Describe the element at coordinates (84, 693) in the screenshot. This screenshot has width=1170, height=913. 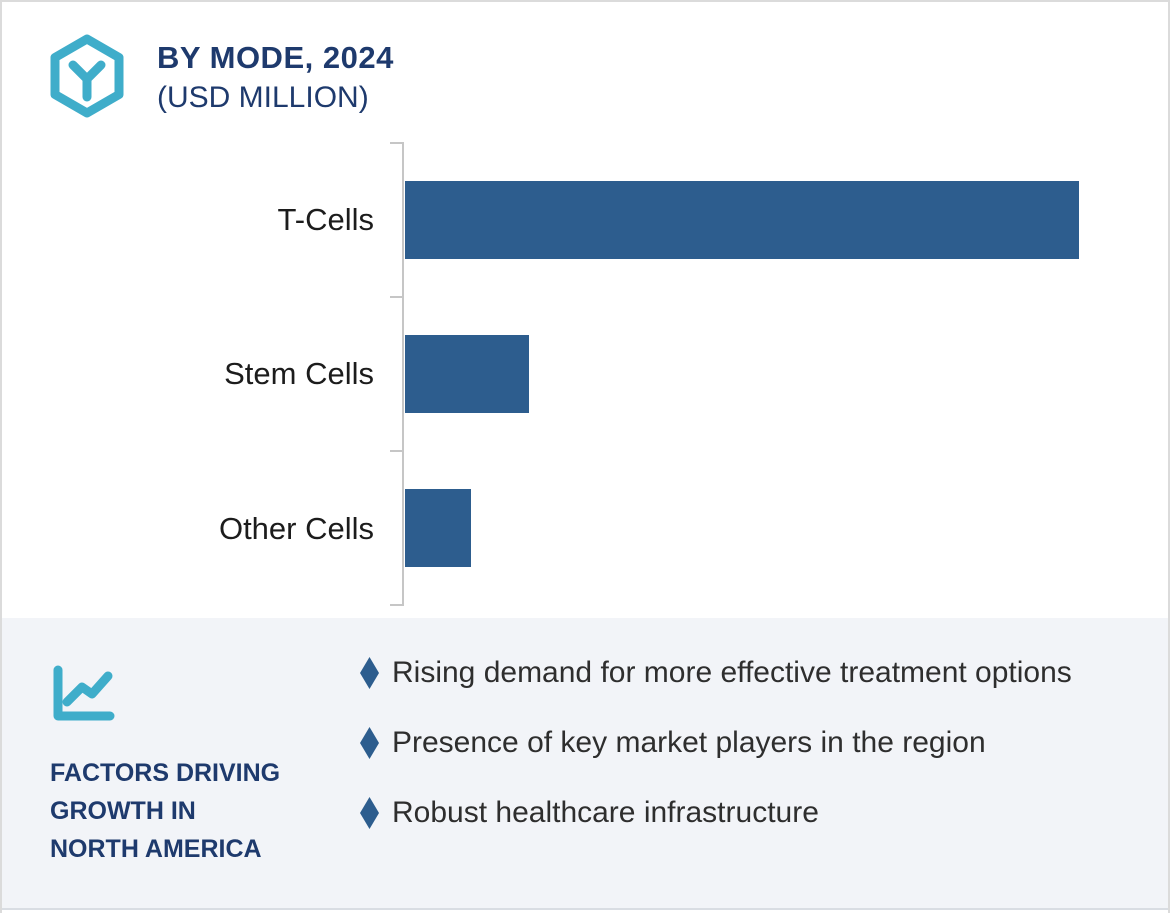
I see `trend-line-chart-icon` at that location.